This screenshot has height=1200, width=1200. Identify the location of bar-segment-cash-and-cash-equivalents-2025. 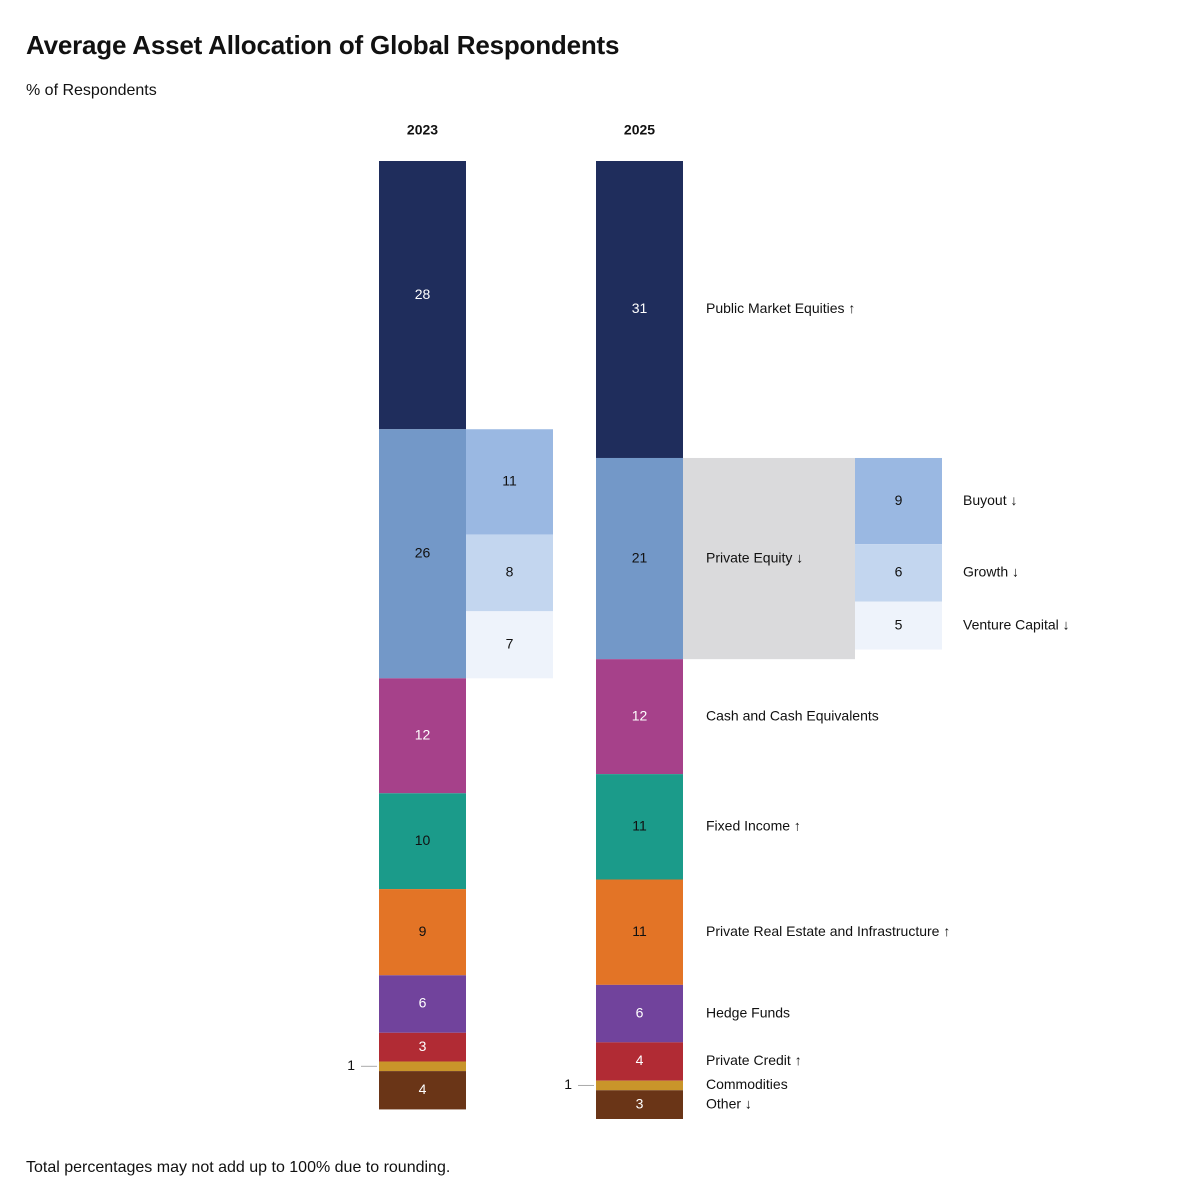
(639, 717).